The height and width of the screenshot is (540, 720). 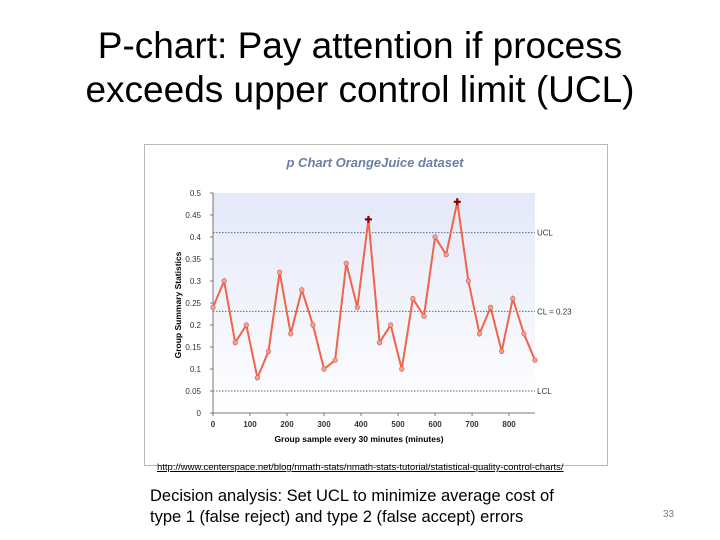 What do you see at coordinates (193, 391) in the screenshot?
I see `y-tick-label: 0.05` at bounding box center [193, 391].